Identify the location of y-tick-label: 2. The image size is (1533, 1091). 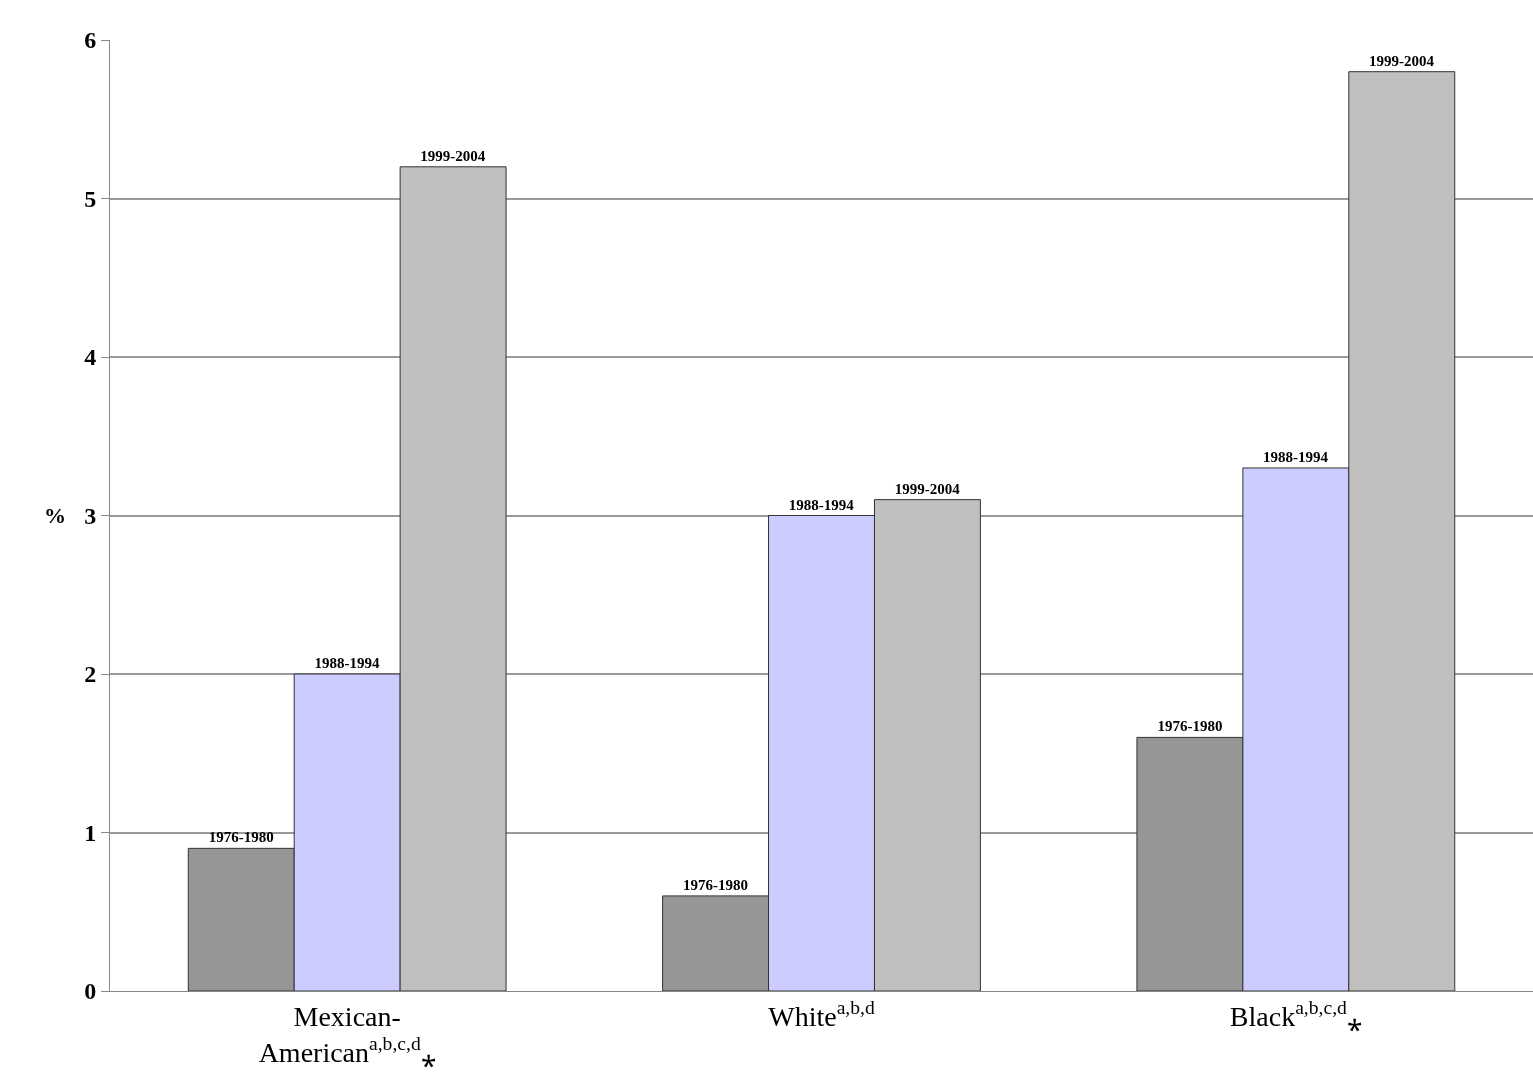
(90, 674).